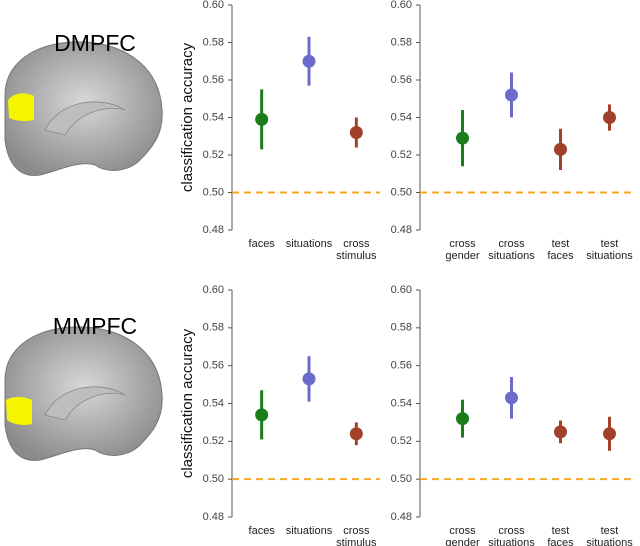  I want to click on roi-label: MMPFC, so click(95, 326).